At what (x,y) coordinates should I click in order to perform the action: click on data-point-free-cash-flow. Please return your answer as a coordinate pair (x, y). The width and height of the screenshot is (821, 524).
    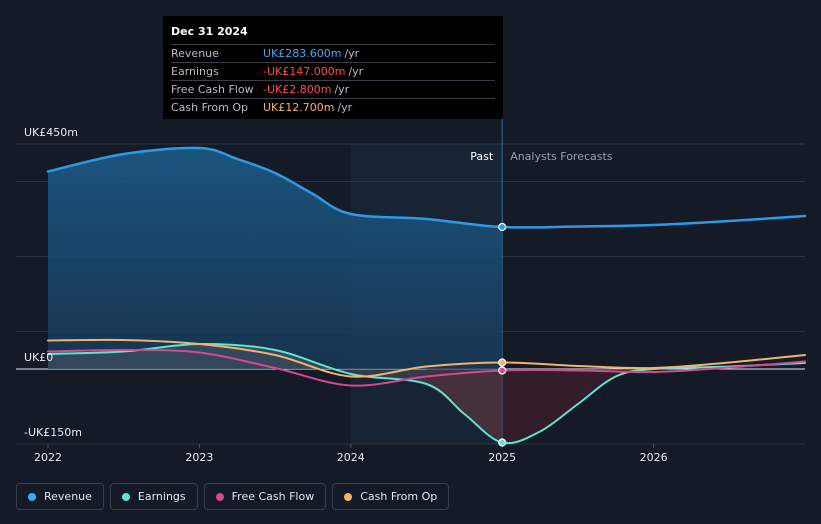
    Looking at the image, I should click on (502, 370).